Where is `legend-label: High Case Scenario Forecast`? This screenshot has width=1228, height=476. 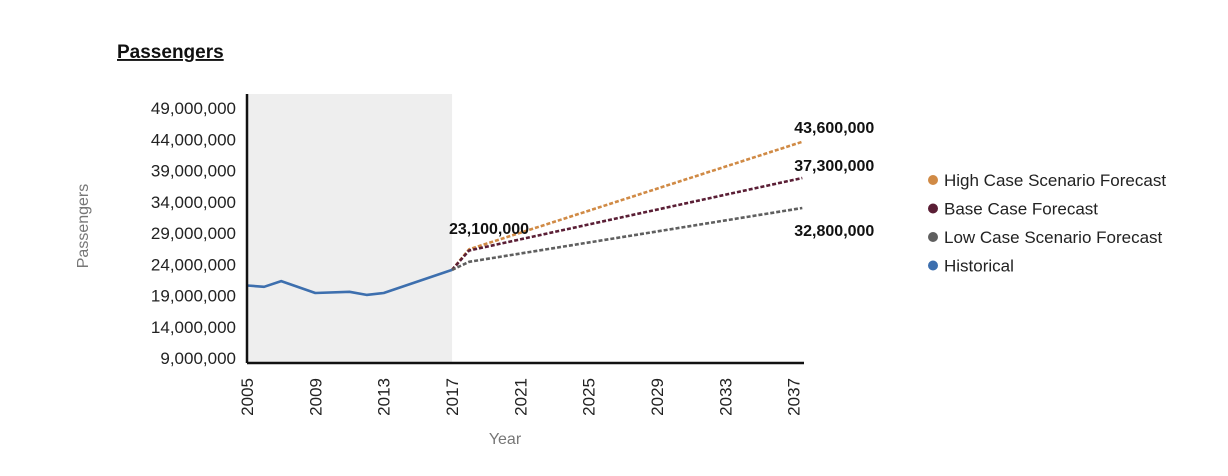 legend-label: High Case Scenario Forecast is located at coordinates (1055, 180).